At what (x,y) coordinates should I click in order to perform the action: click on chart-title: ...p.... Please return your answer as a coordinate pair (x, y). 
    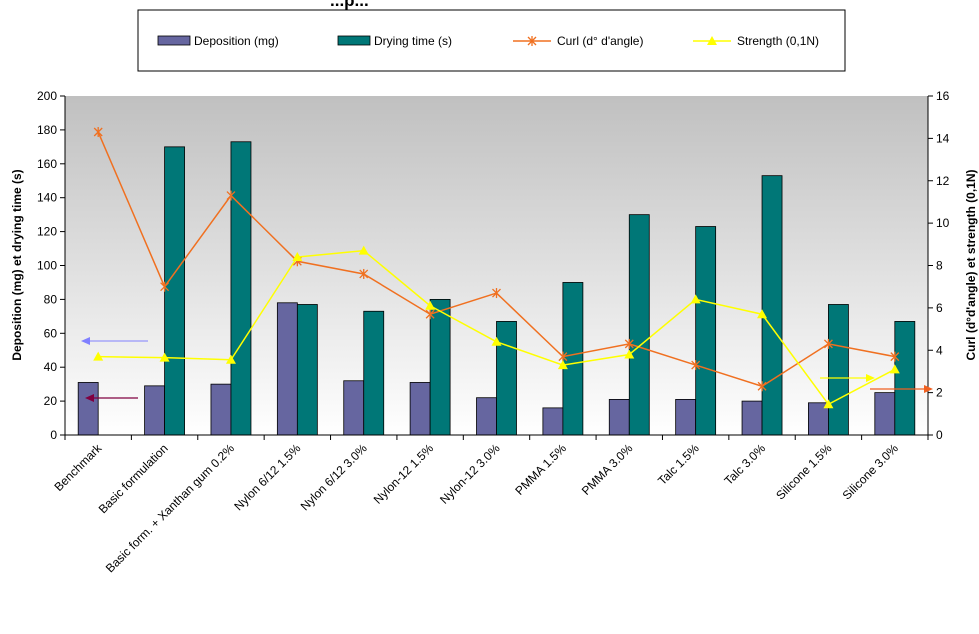
    Looking at the image, I should click on (349, 5).